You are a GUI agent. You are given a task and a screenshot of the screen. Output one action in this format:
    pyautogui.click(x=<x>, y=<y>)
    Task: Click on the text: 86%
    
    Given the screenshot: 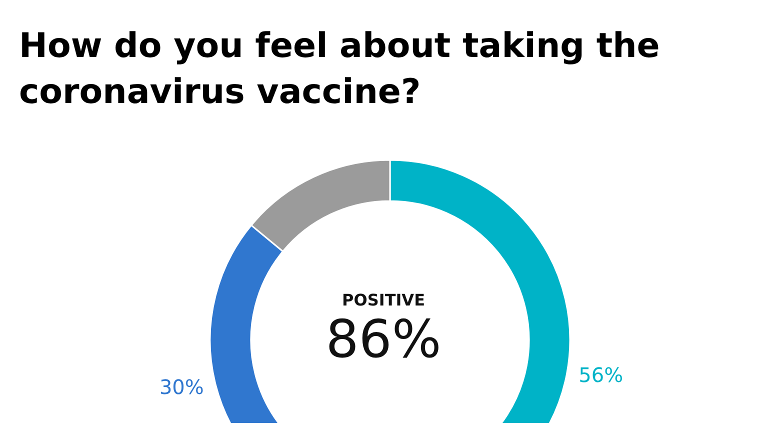 What is the action you would take?
    pyautogui.click(x=384, y=340)
    